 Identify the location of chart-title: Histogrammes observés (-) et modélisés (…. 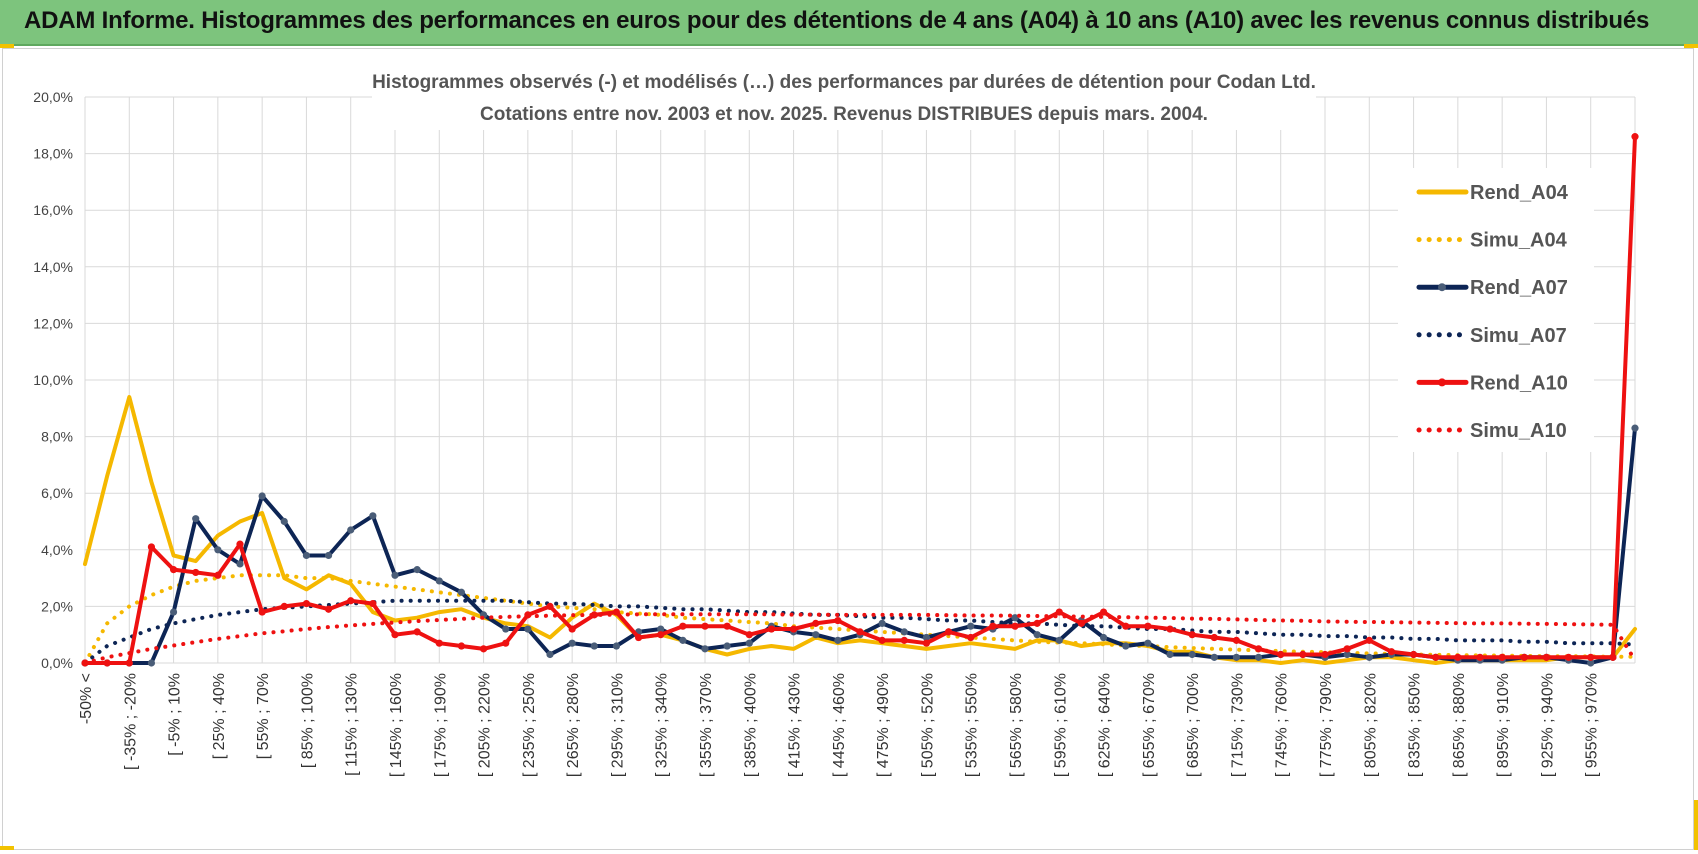
(844, 82).